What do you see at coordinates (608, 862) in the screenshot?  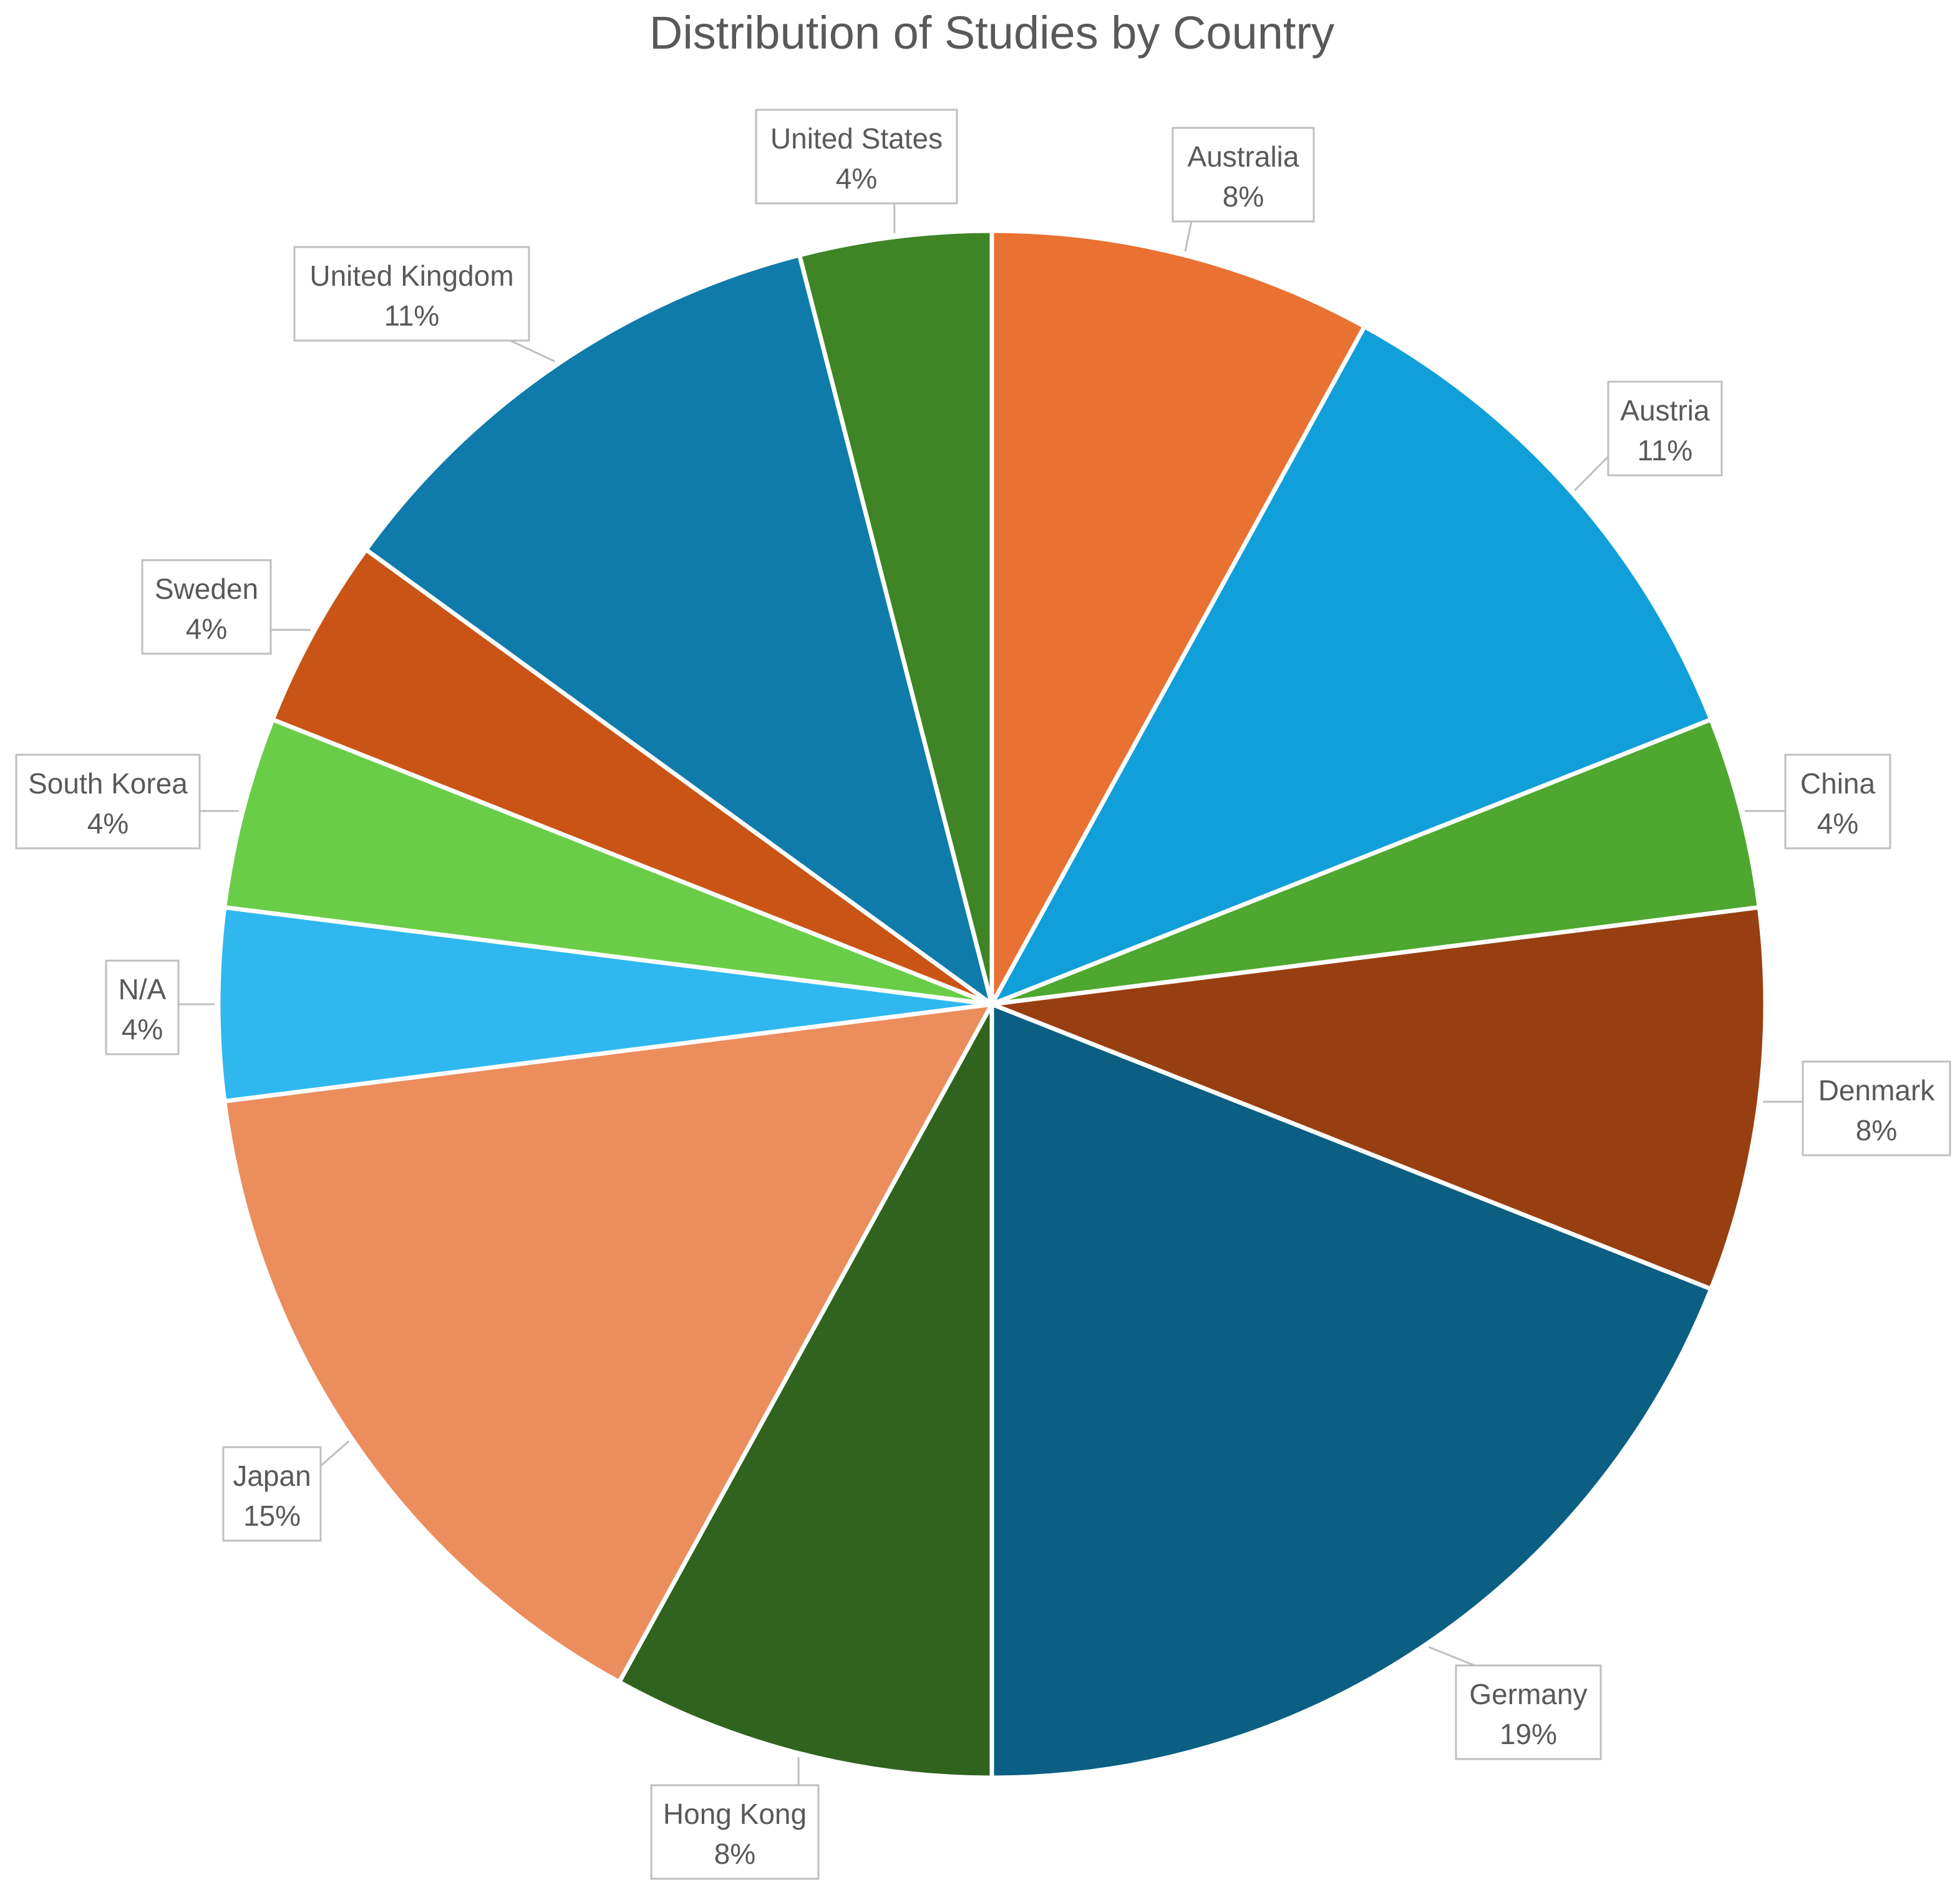 I see `pie-slice-south-korea` at bounding box center [608, 862].